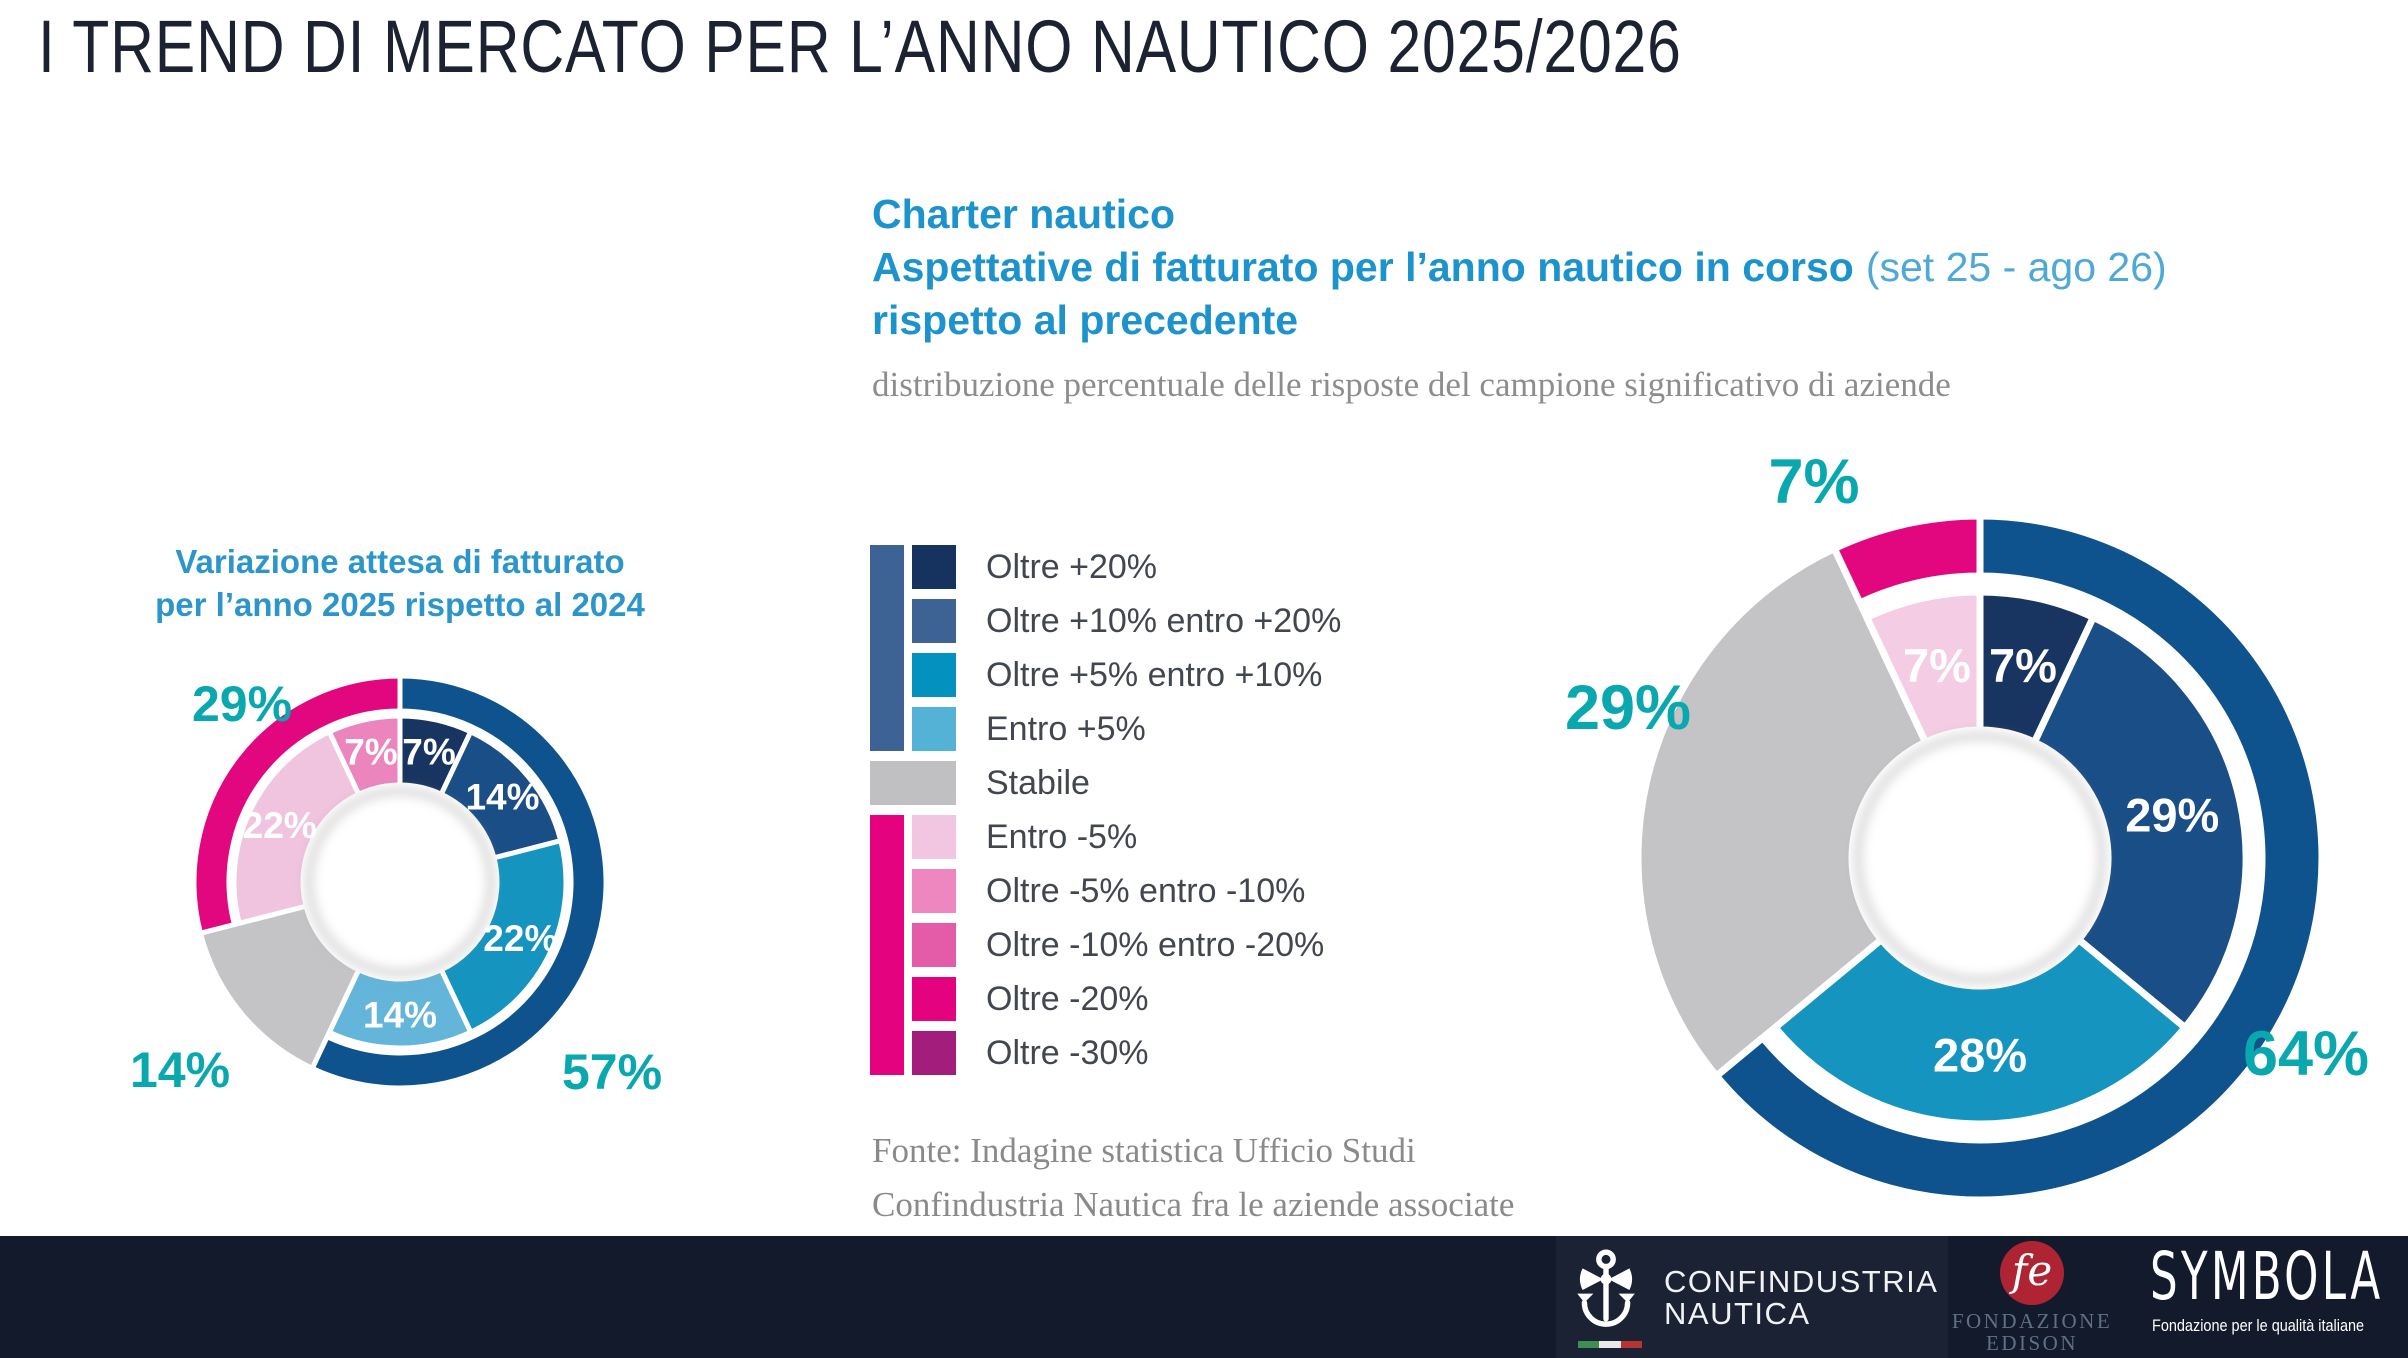  Describe the element at coordinates (887, 648) in the screenshot. I see `legend-positive-group-bar` at that location.